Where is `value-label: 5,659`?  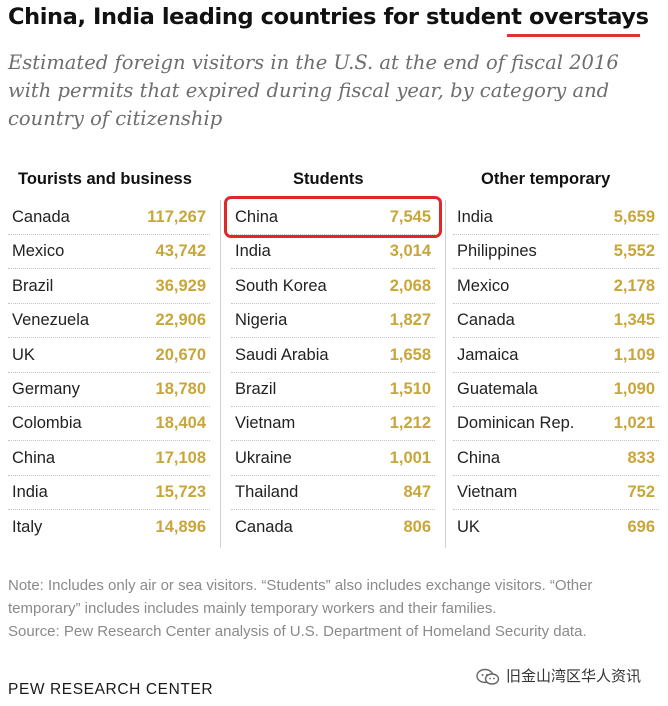 value-label: 5,659 is located at coordinates (634, 217).